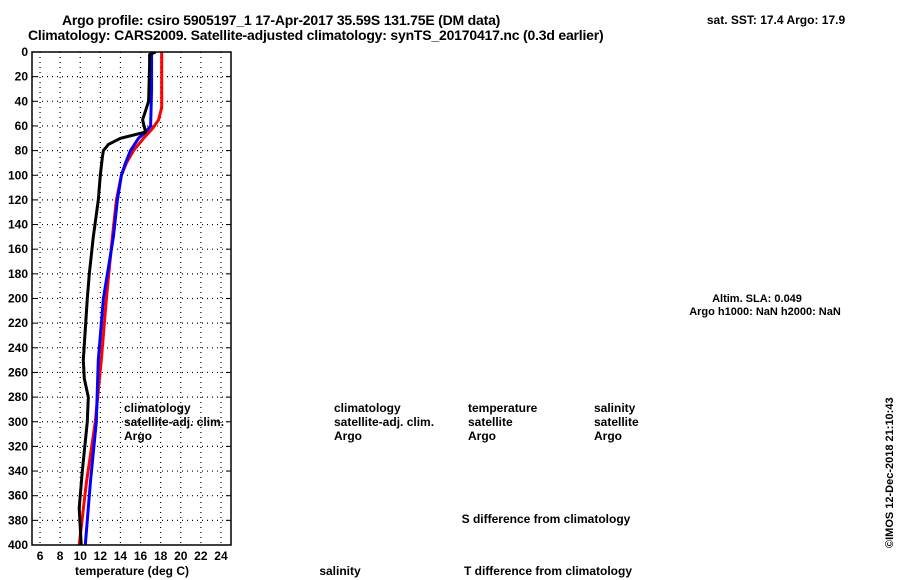  I want to click on credit-timestamp: ©IMOS 12-Dec-2018 21:10:43, so click(890, 472).